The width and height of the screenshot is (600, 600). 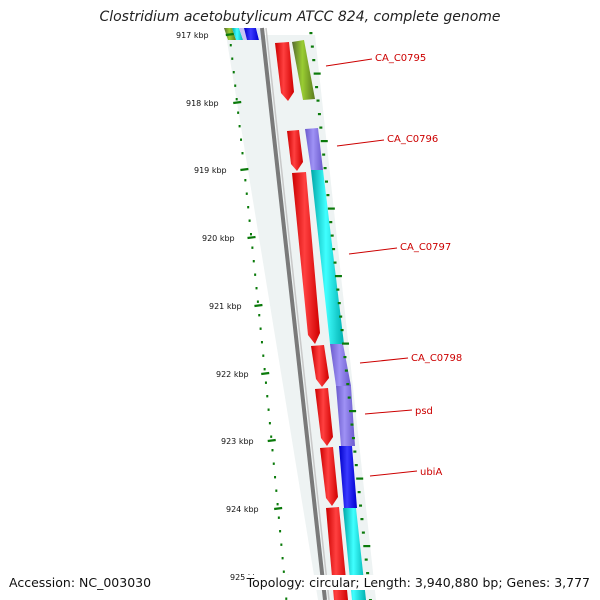 I want to click on olive-gene-CA_C0795, so click(x=303, y=70).